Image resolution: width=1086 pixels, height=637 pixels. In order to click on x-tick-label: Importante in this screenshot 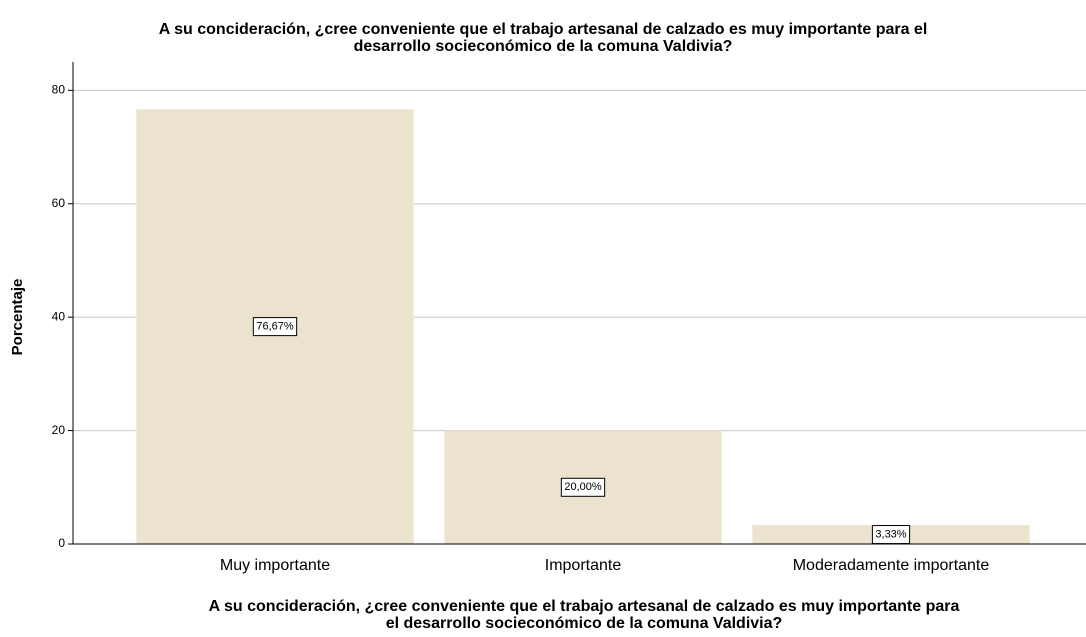, I will do `click(583, 565)`.